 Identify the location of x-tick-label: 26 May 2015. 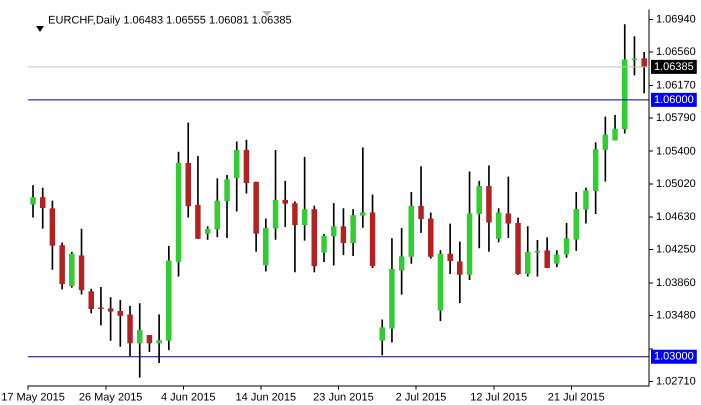
(110, 397).